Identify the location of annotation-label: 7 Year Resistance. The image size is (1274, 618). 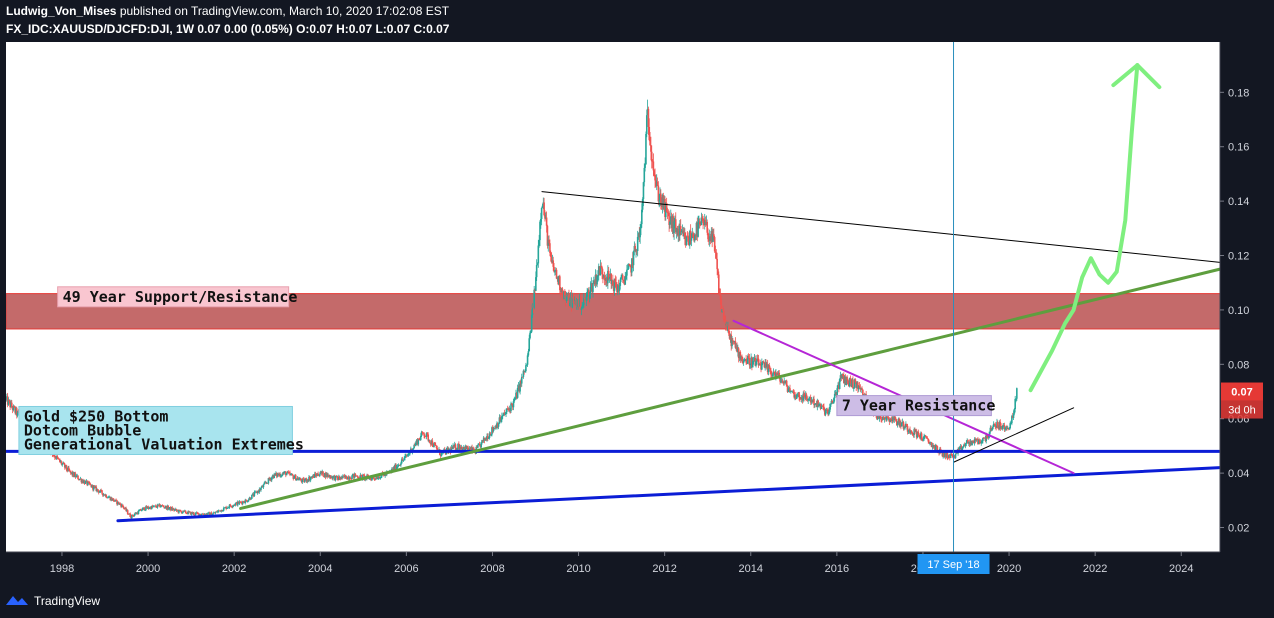
(916, 406).